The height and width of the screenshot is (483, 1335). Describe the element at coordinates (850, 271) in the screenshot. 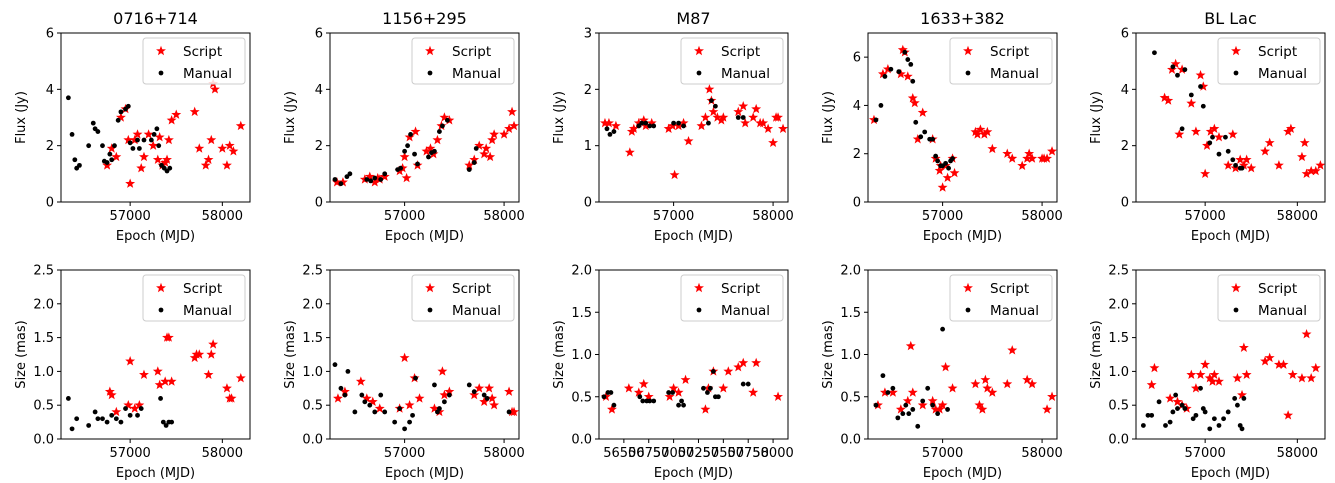

I see `y-tick-label: 2.0` at that location.